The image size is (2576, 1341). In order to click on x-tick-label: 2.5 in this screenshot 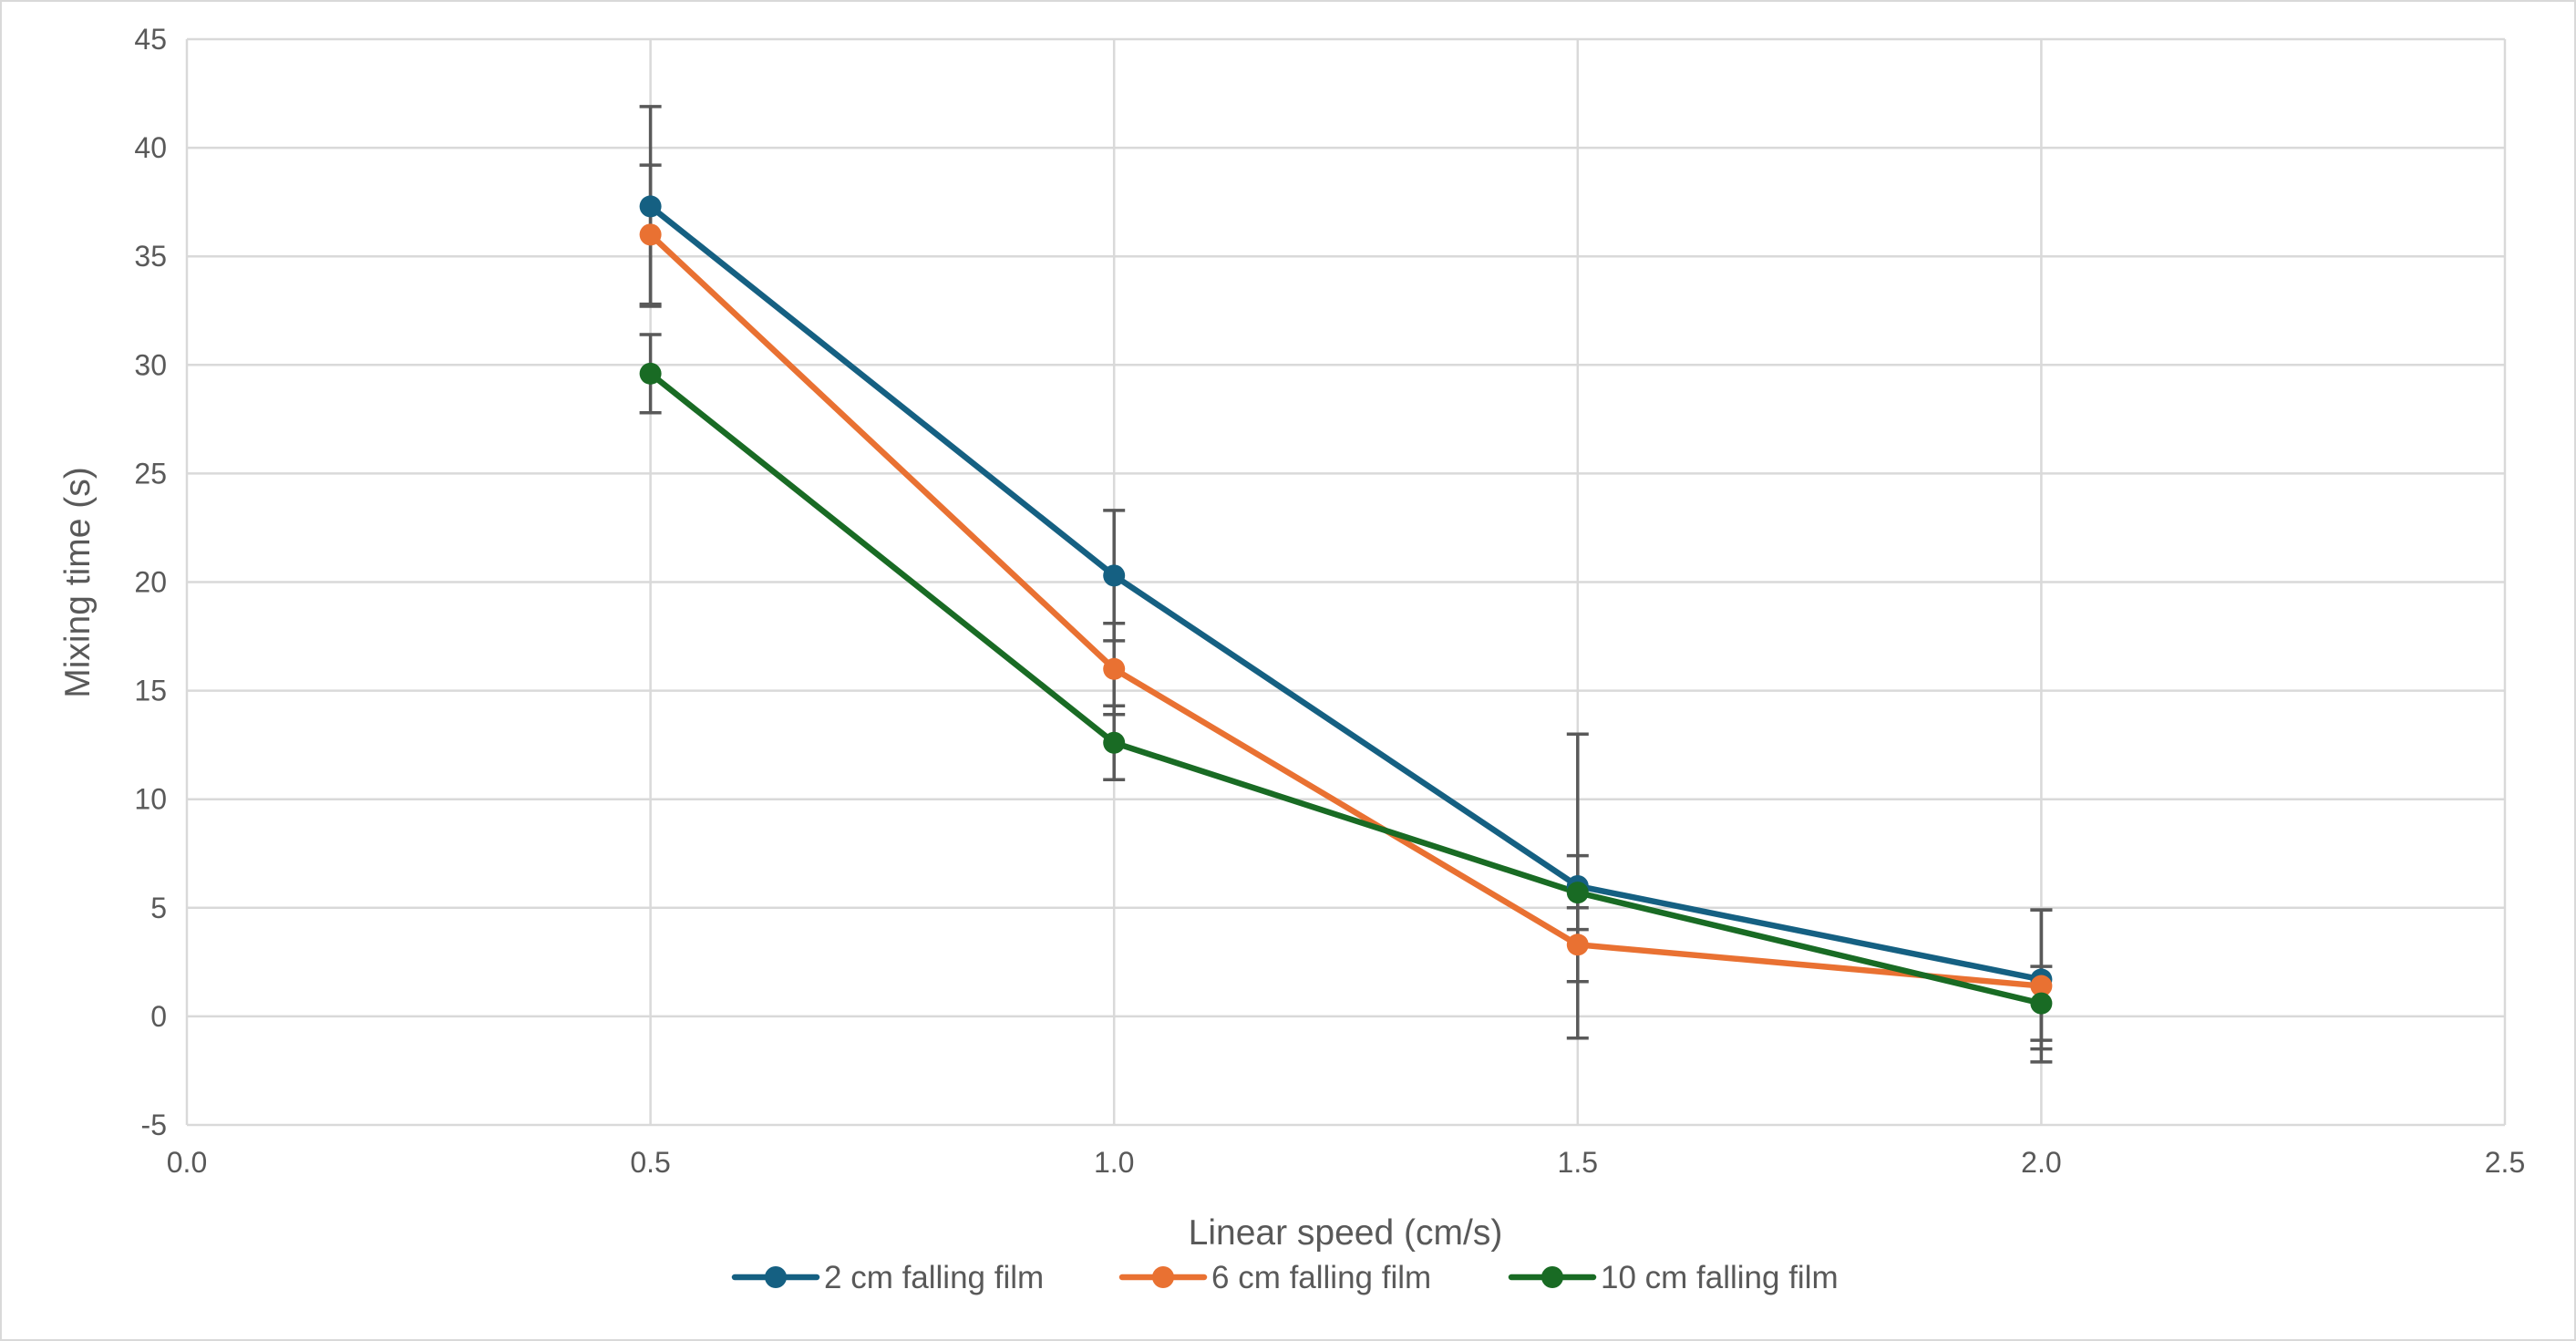, I will do `click(2505, 1162)`.